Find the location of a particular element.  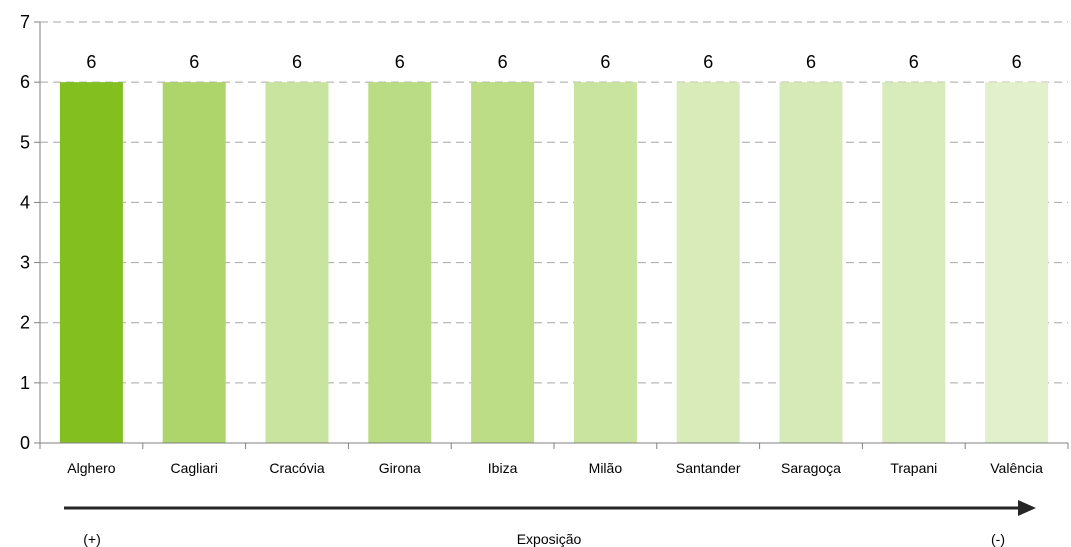

data-labels: 6 6 6 6 6 6 6 6 6 6 is located at coordinates (553, 62).